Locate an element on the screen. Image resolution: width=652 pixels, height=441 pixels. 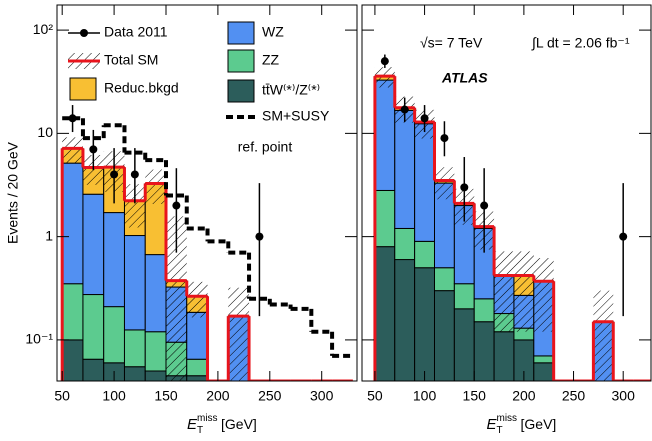
legend-label: Data 2011 is located at coordinates (136, 32).